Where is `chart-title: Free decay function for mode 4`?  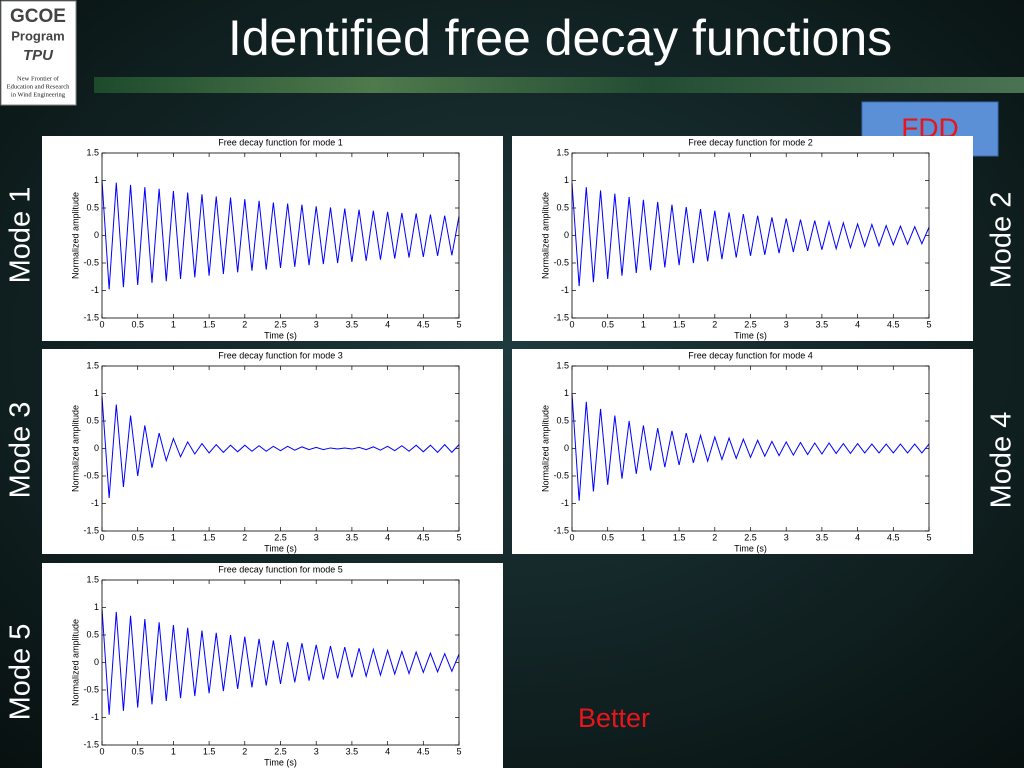 chart-title: Free decay function for mode 4 is located at coordinates (750, 355).